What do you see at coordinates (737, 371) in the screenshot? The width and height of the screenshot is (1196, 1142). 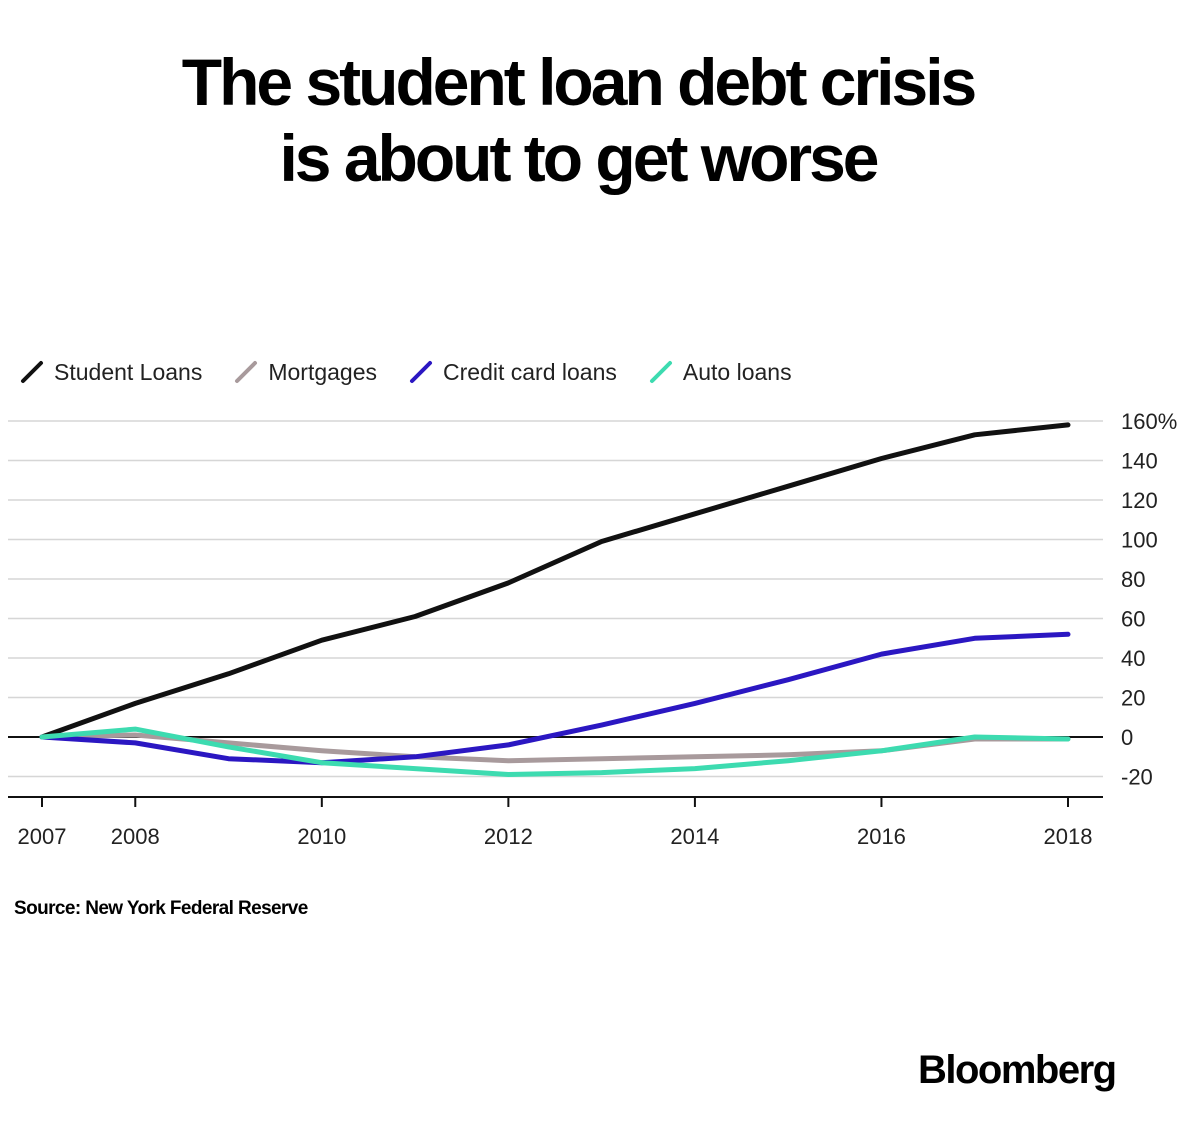 I see `legend-label: Auto loans` at bounding box center [737, 371].